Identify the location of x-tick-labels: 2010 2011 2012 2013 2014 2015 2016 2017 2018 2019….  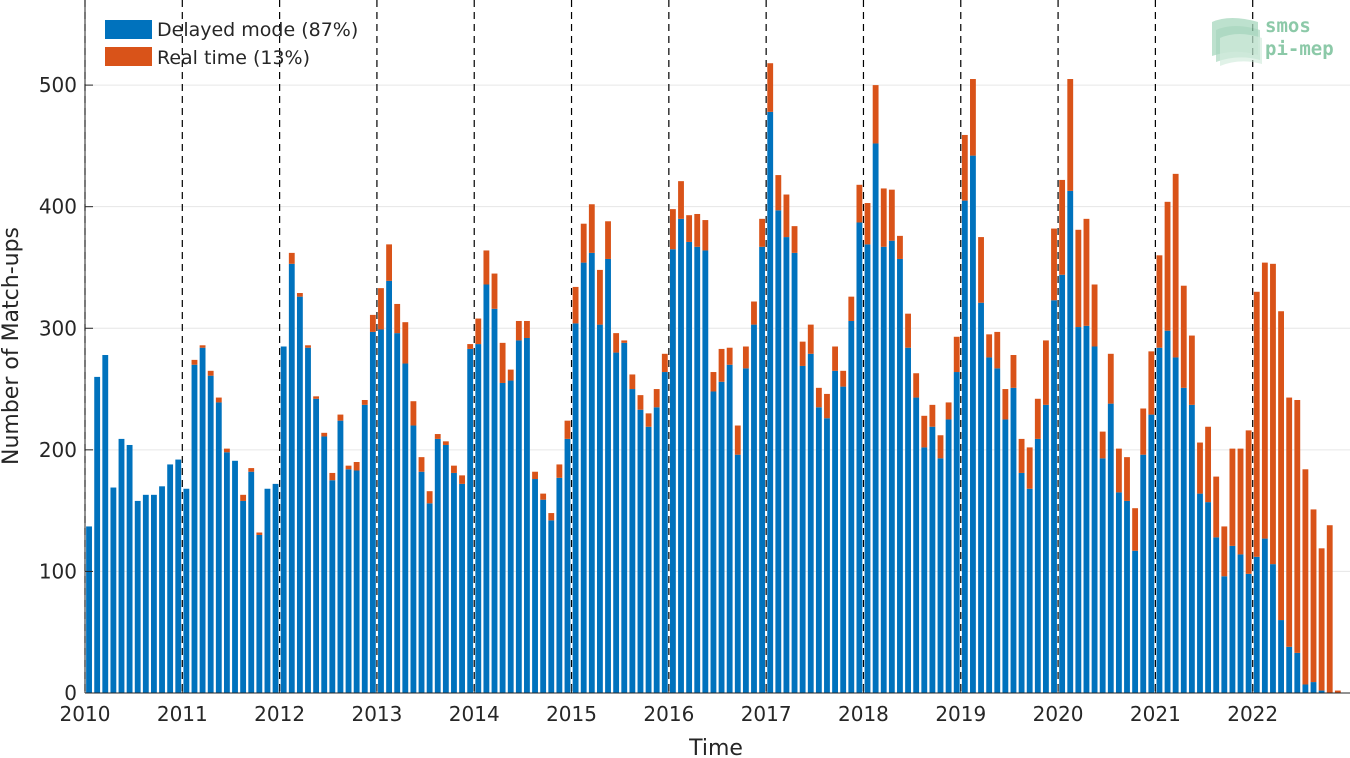
(669, 705).